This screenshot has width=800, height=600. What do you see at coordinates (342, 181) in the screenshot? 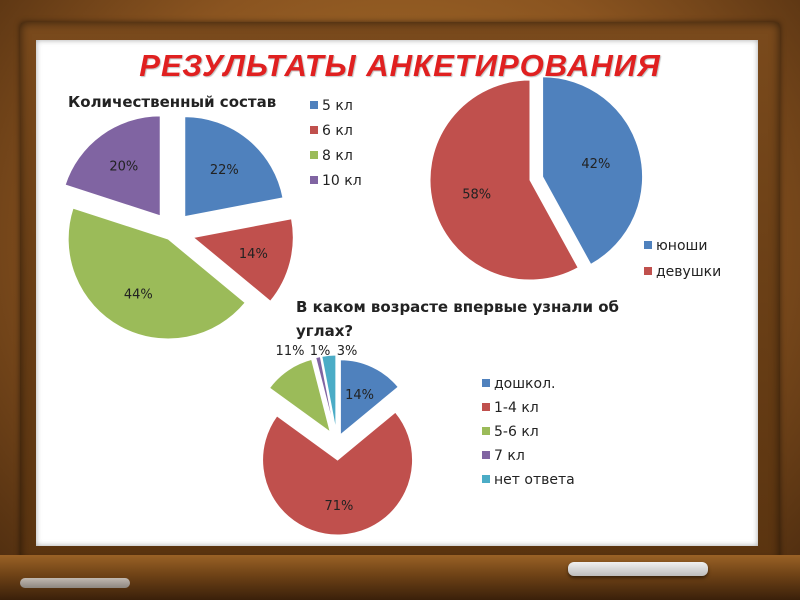
I see `chart1-legend-label-3: 10 кл` at bounding box center [342, 181].